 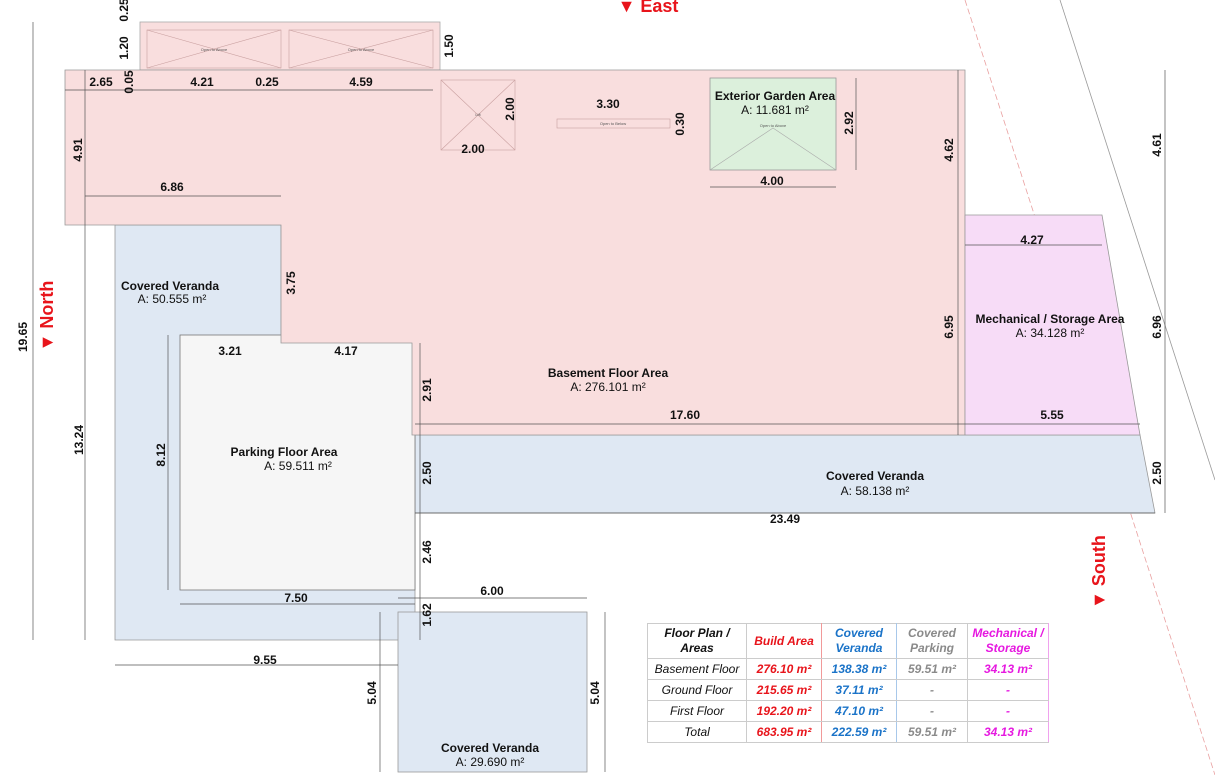 I want to click on dimension-label: 4.91, so click(x=78, y=150).